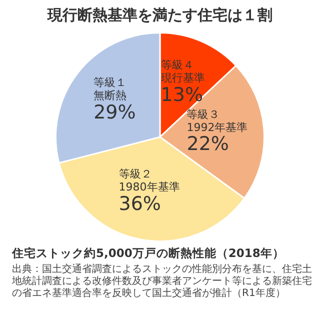  Describe the element at coordinates (110, 89) in the screenshot. I see `slice-label: 等級１無断熱` at that location.